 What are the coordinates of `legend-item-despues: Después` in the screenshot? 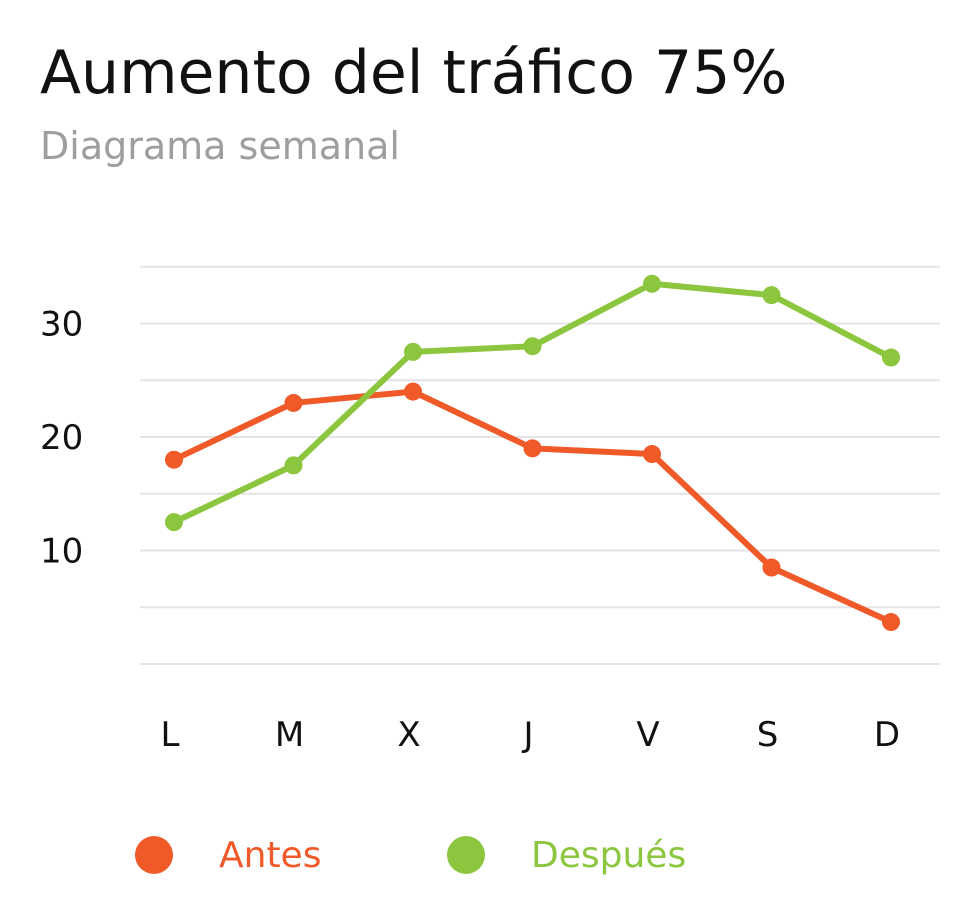 It's located at (566, 855).